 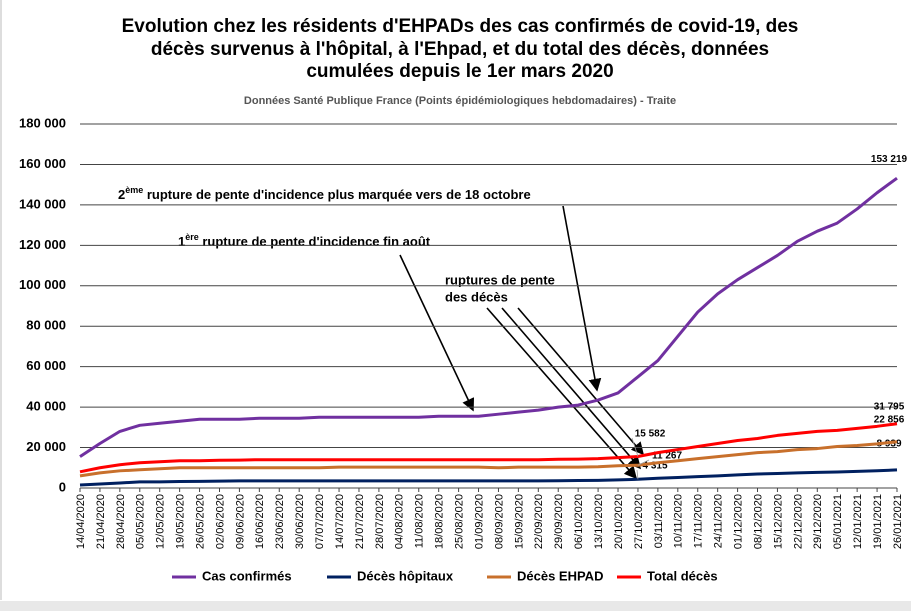 What do you see at coordinates (161, 521) in the screenshot?
I see `x-tick-label: 12/05/2020` at bounding box center [161, 521].